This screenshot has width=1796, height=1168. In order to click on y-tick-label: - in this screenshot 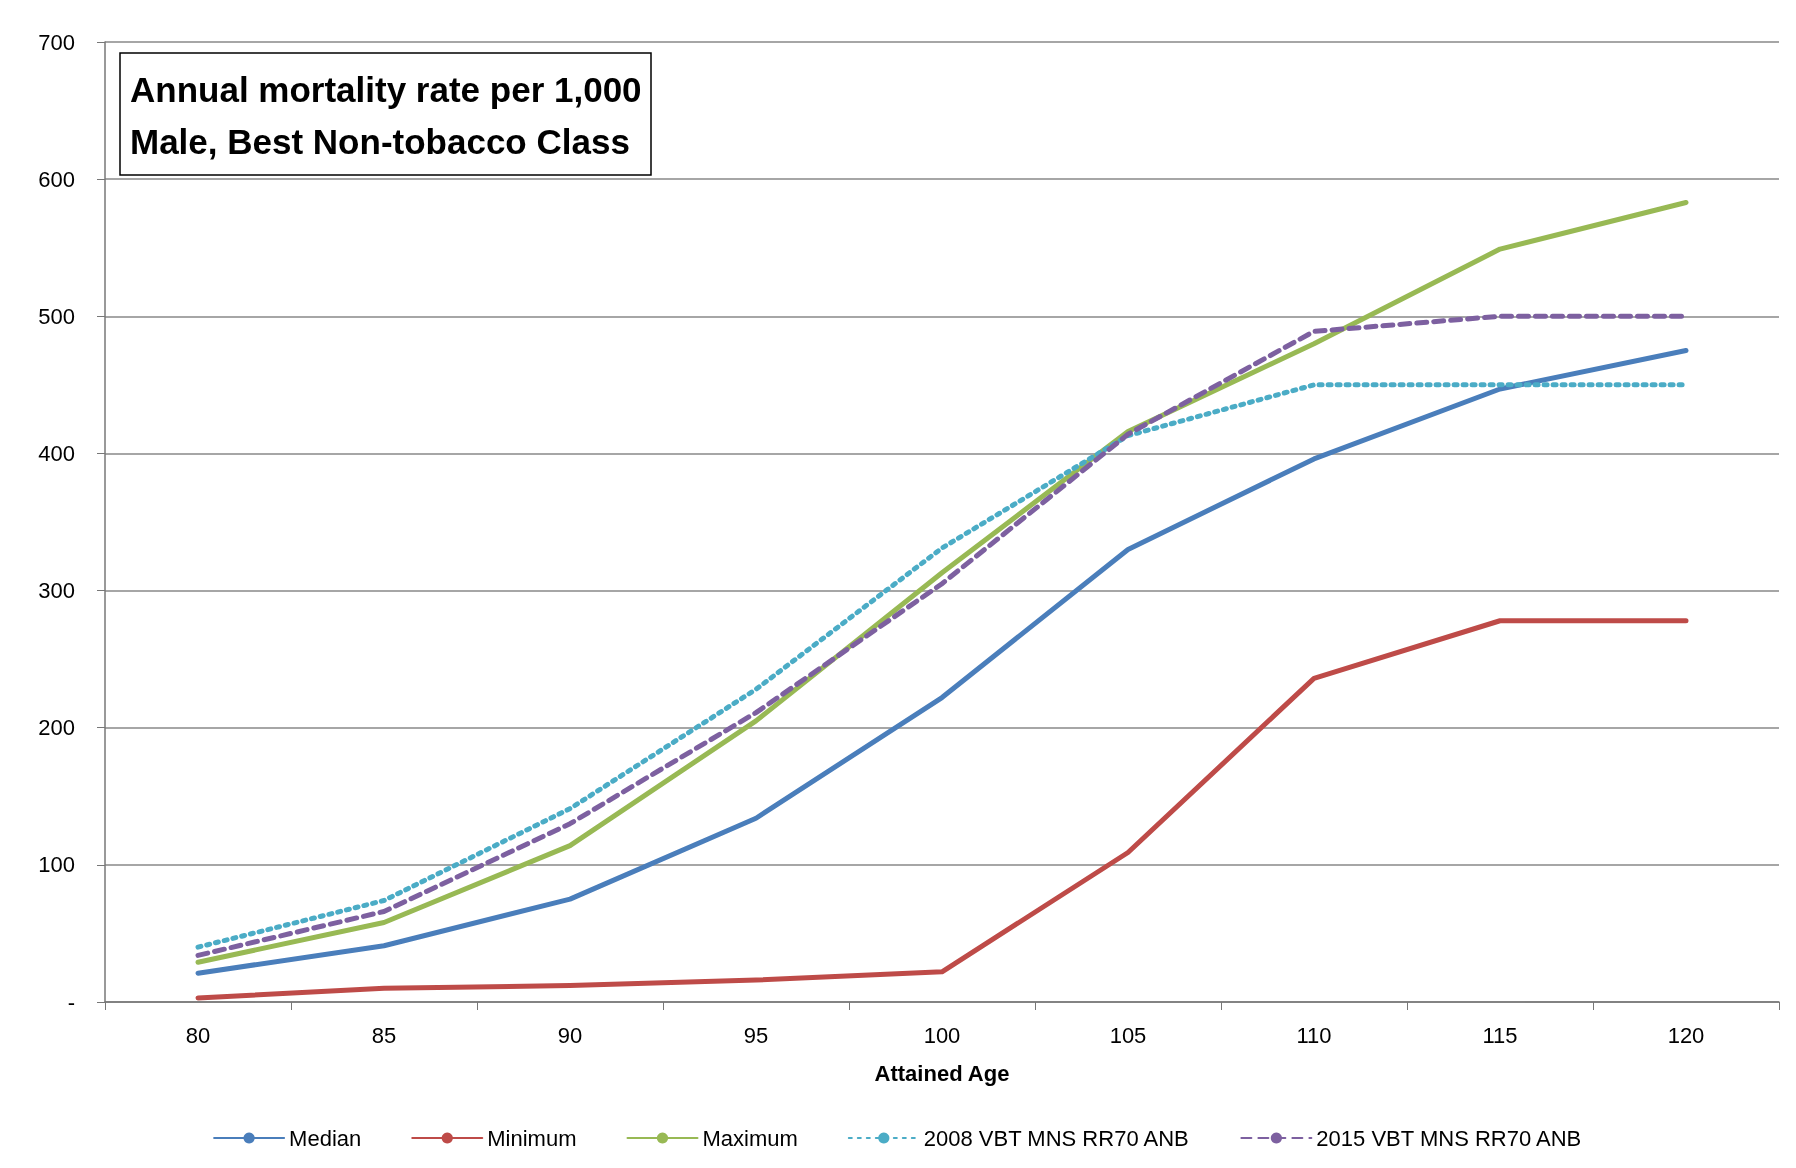, I will do `click(71, 1002)`.